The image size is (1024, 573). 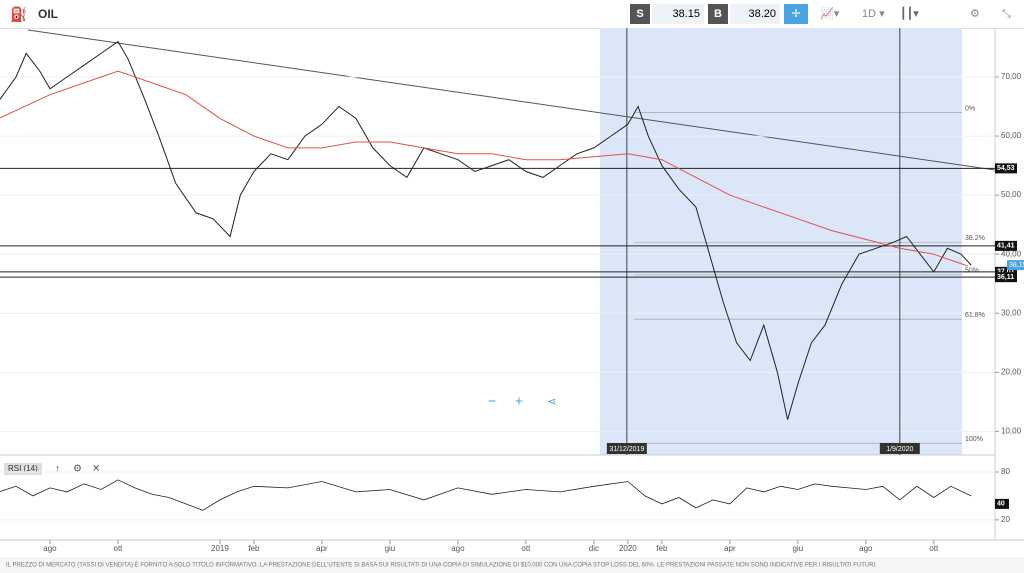 What do you see at coordinates (909, 14) in the screenshot?
I see `candle-button: ┃┃▾` at bounding box center [909, 14].